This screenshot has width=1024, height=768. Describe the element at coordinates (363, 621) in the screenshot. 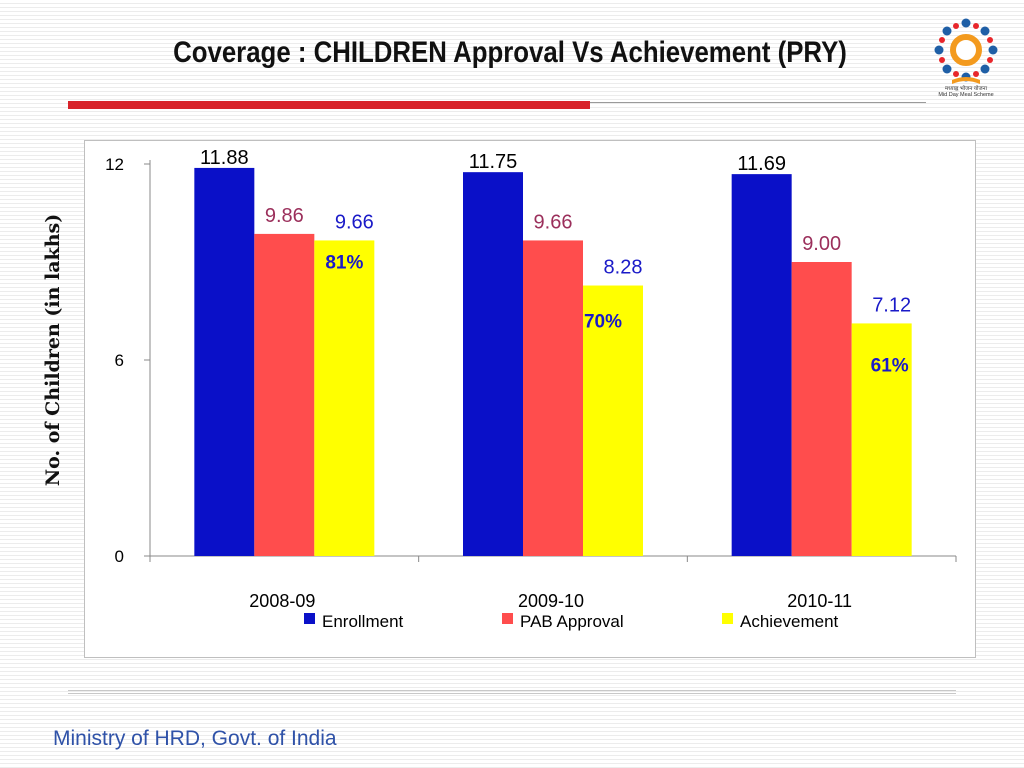

I see `legend-label: Enrollment` at that location.